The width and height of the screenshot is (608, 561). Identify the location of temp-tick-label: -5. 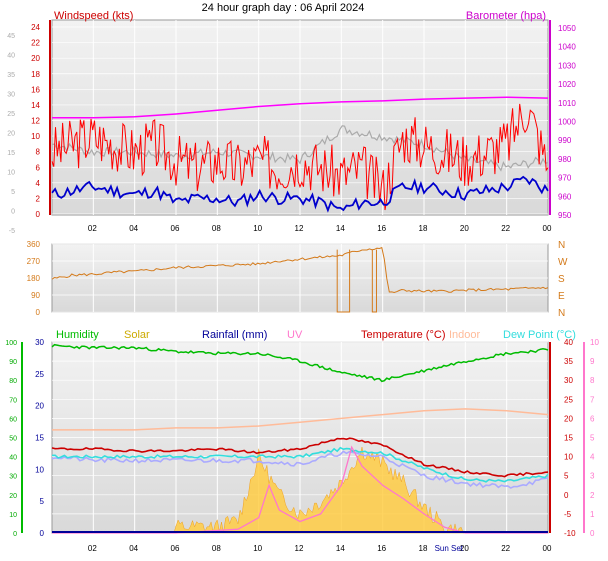
(568, 514).